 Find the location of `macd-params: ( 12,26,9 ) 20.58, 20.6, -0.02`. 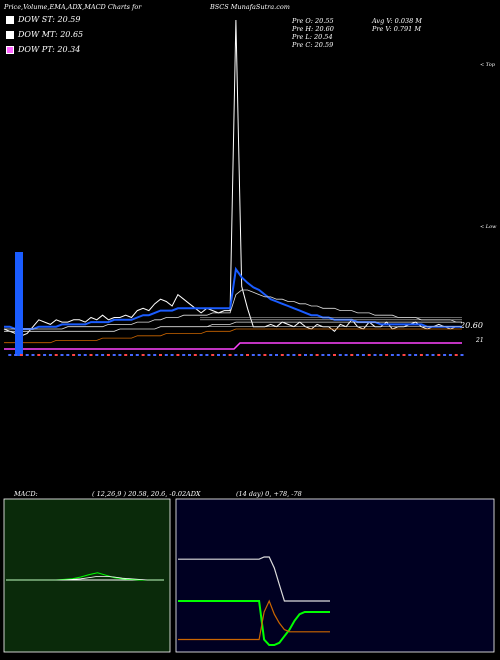

macd-params: ( 12,26,9 ) 20.58, 20.6, -0.02 is located at coordinates (139, 494).